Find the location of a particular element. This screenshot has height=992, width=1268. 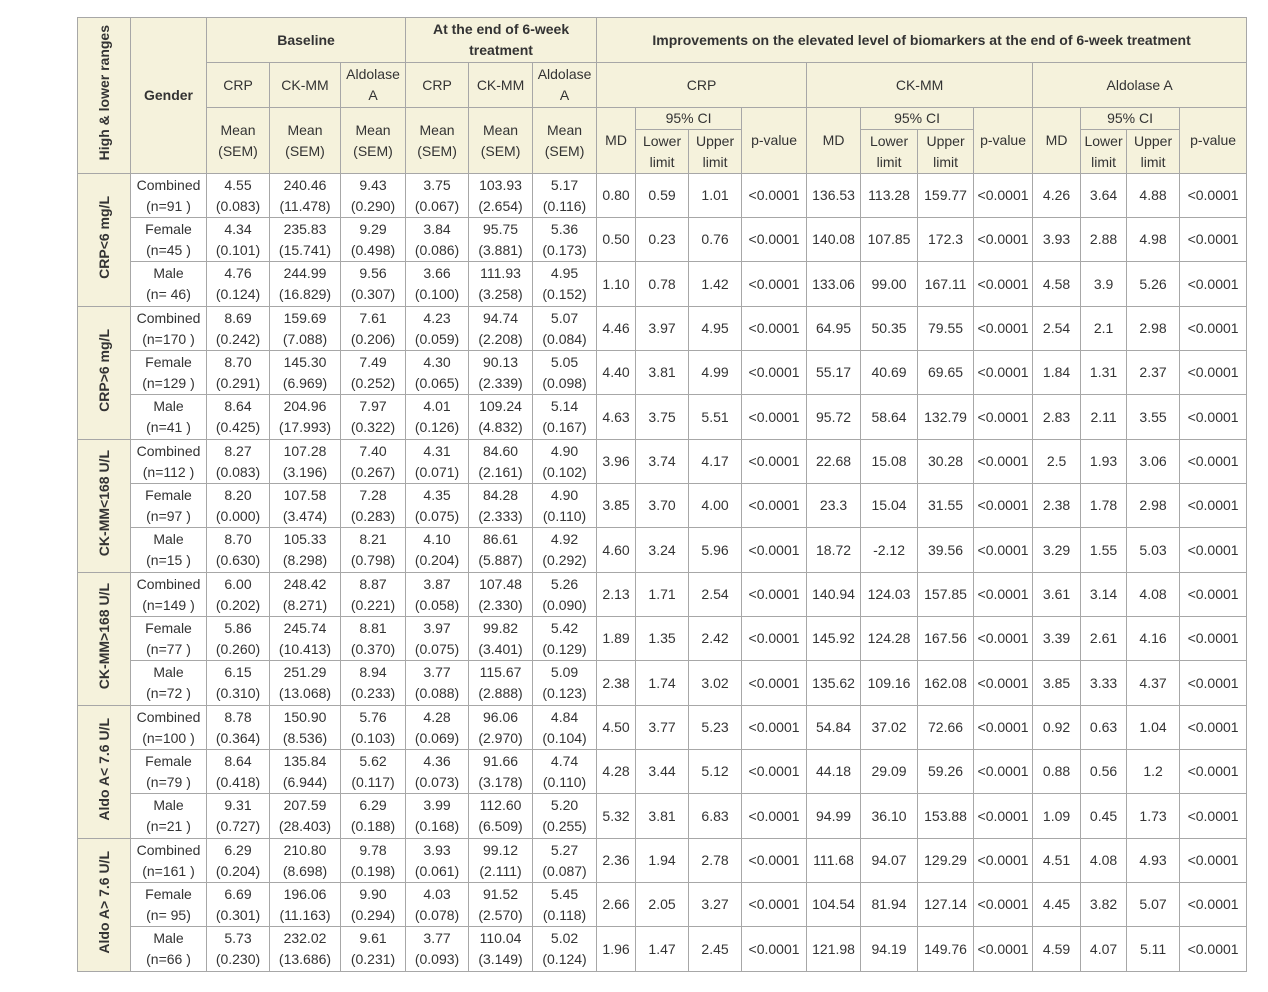

group-label: CK-MM>168 U/L is located at coordinates (103, 636).